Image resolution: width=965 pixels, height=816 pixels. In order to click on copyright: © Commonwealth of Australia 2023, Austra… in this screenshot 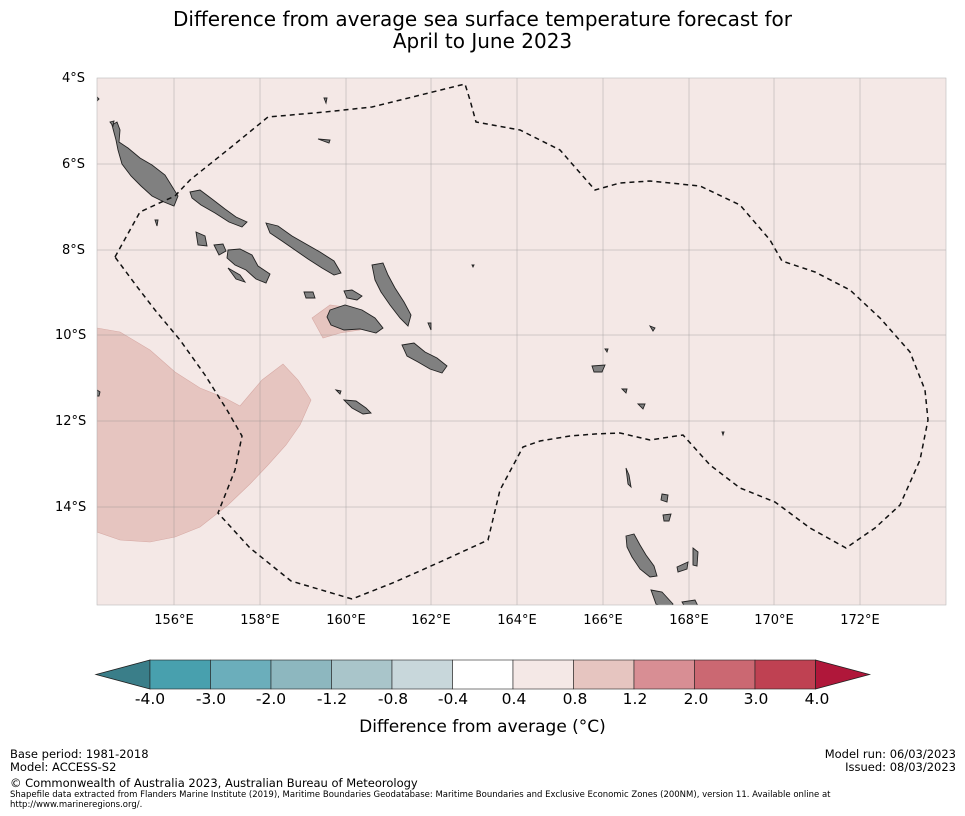, I will do `click(214, 783)`.